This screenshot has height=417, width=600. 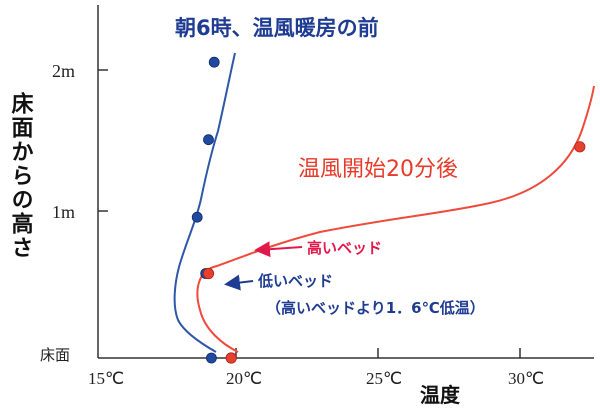 I want to click on annotation-high-bed: 高いベッド, so click(x=344, y=248).